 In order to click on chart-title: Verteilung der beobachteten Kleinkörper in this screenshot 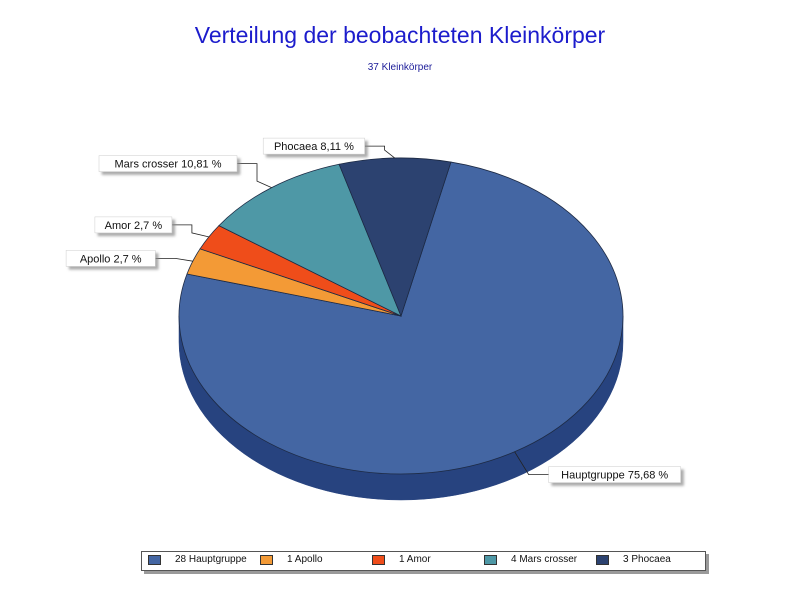, I will do `click(400, 35)`.